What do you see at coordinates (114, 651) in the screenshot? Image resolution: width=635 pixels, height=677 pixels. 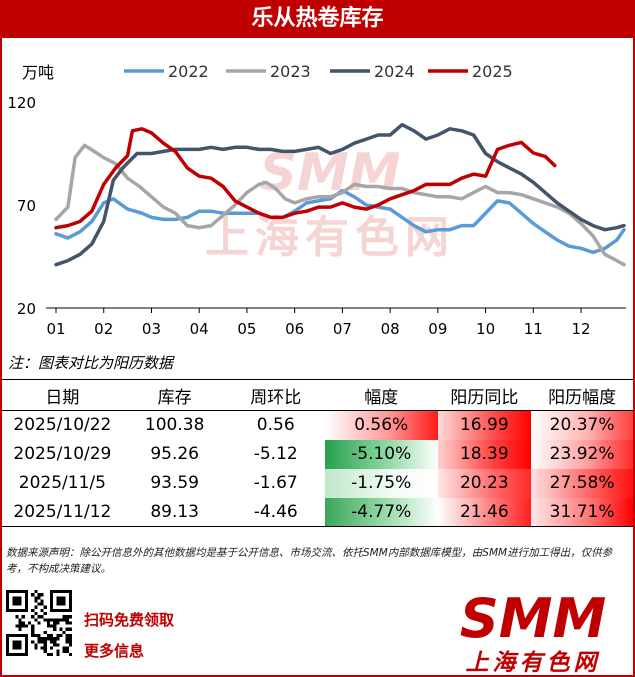 I see `promo-line-2: 更多信息` at bounding box center [114, 651].